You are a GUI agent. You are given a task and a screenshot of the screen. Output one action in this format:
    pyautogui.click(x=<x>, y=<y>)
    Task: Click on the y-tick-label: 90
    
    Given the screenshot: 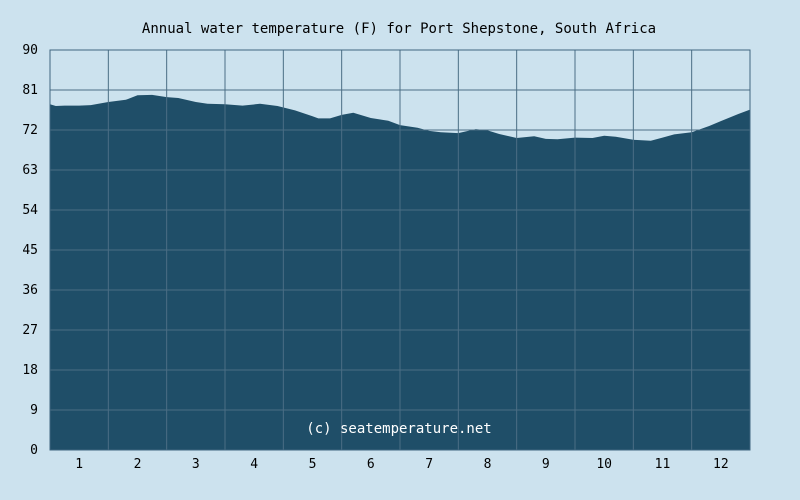 What is the action you would take?
    pyautogui.click(x=30, y=50)
    